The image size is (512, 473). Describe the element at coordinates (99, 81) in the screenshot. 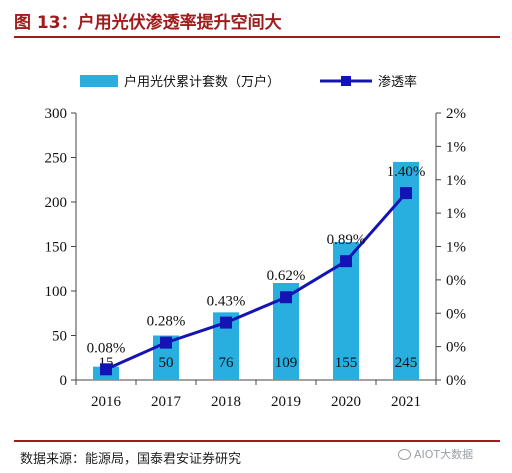

I see `legend-bar-swatch` at that location.